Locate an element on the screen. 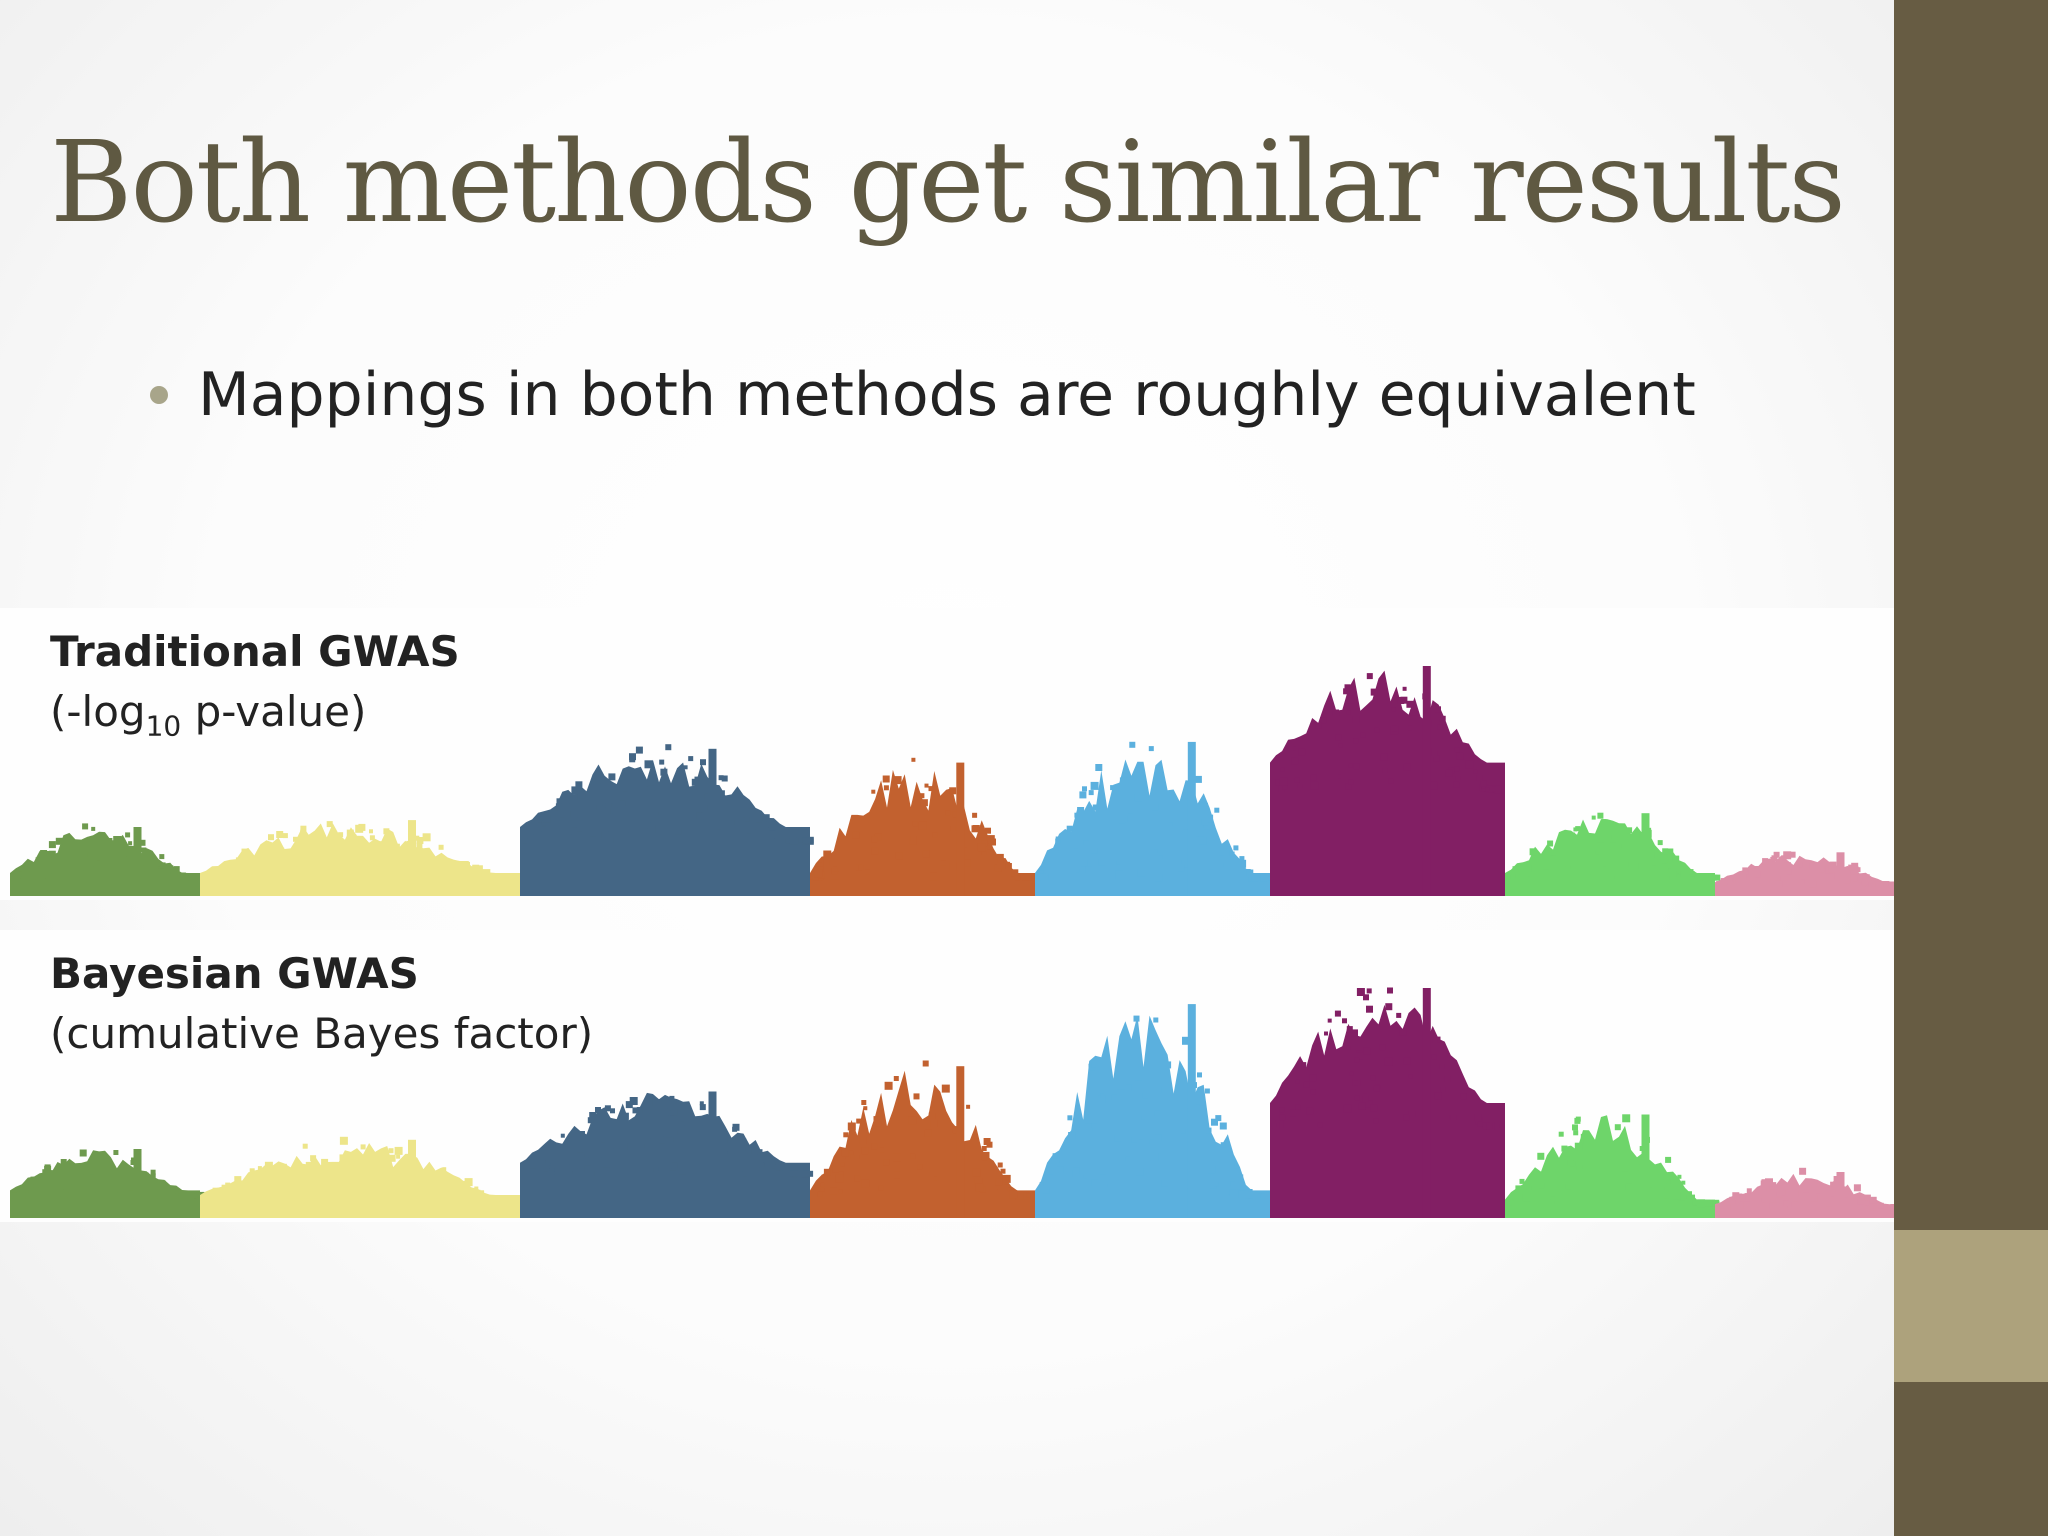 This screenshot has height=1536, width=2048. bullet-dot-icon is located at coordinates (159, 395).